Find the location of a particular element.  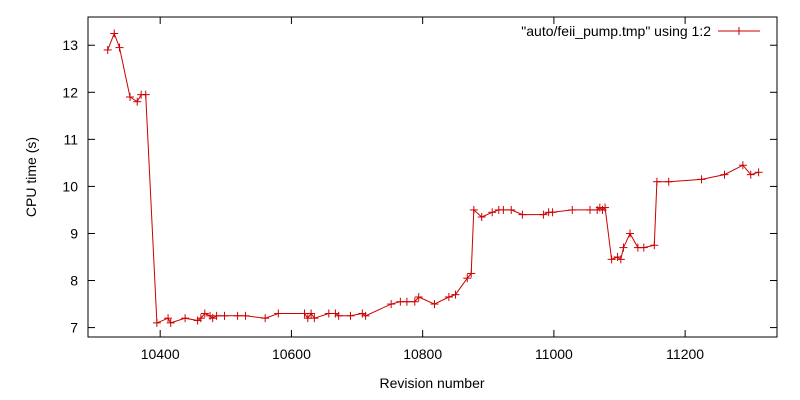

x-tick-label: 10800 is located at coordinates (422, 354).